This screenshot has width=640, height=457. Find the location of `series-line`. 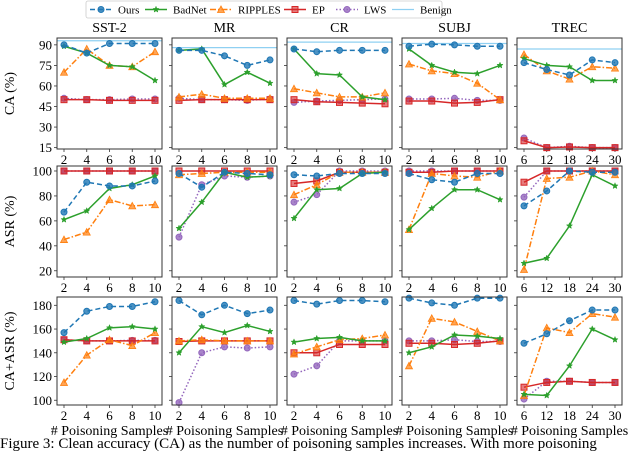

series-line is located at coordinates (454, 45).